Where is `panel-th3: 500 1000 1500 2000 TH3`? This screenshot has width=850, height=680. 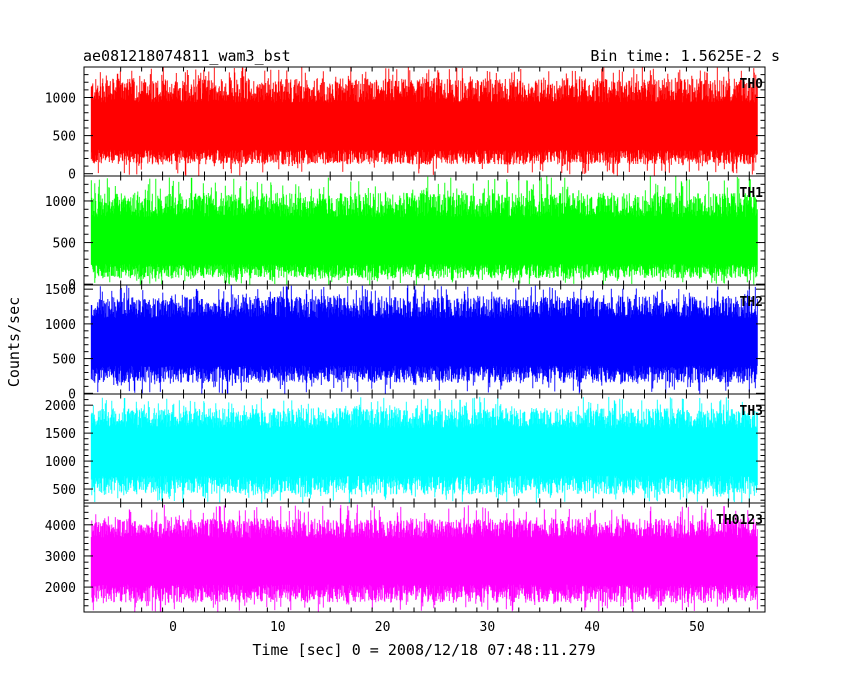
panel-th3: 500 1000 1500 2000 TH3 is located at coordinates (405, 448).